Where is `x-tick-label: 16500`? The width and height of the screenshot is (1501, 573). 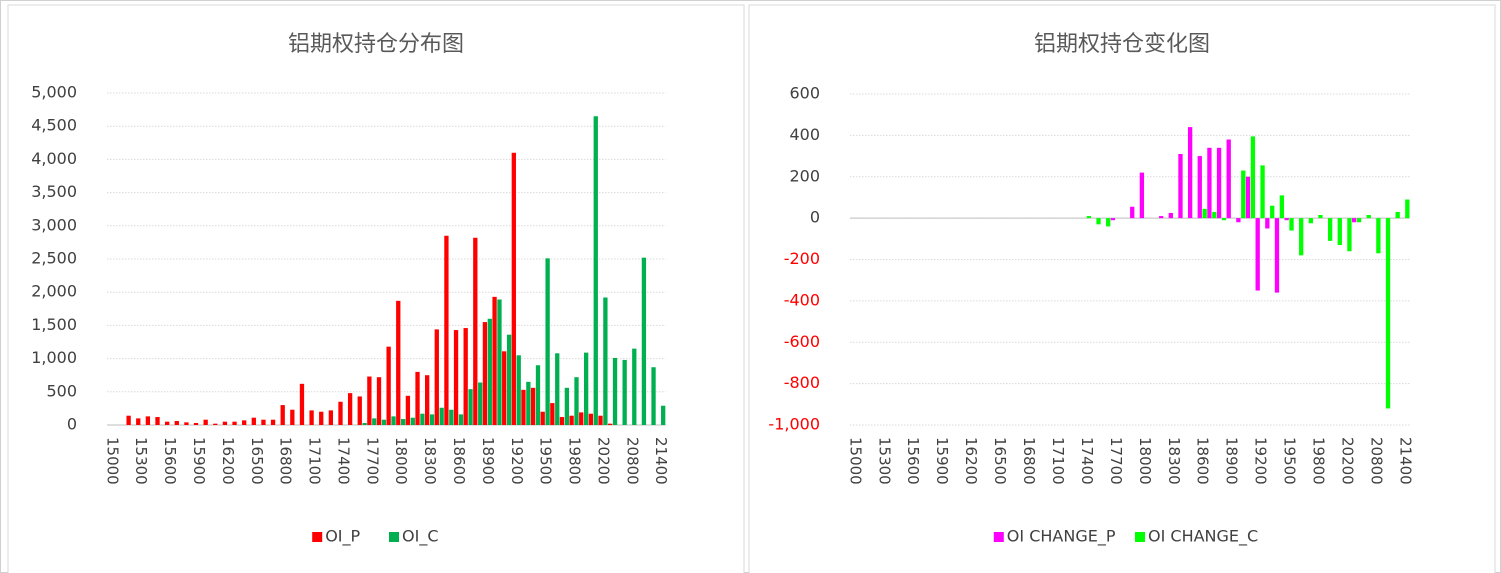 x-tick-label: 16500 is located at coordinates (1000, 461).